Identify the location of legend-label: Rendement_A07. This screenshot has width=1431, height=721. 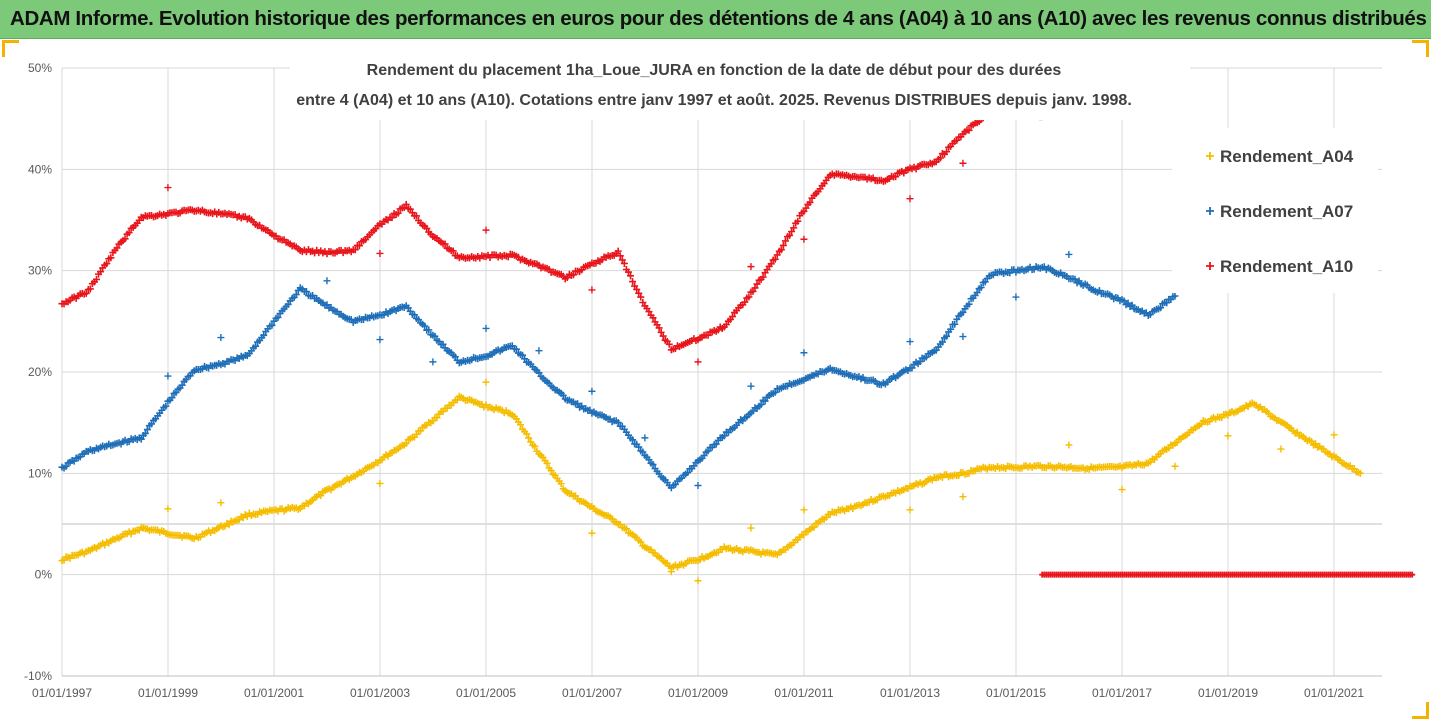
(1286, 211).